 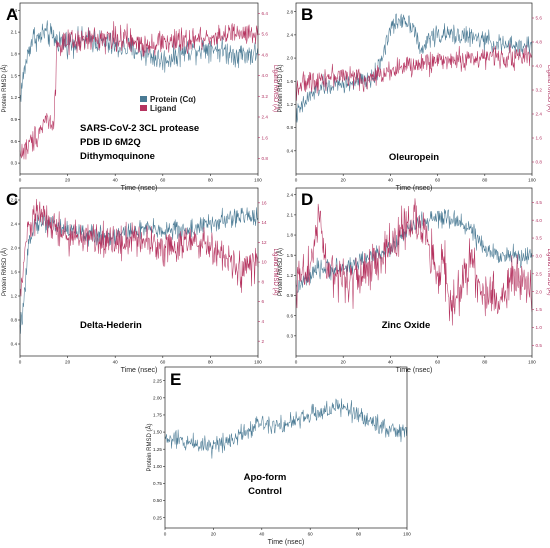 What do you see at coordinates (157, 415) in the screenshot?
I see `y-tick-label: 1.75` at bounding box center [157, 415].